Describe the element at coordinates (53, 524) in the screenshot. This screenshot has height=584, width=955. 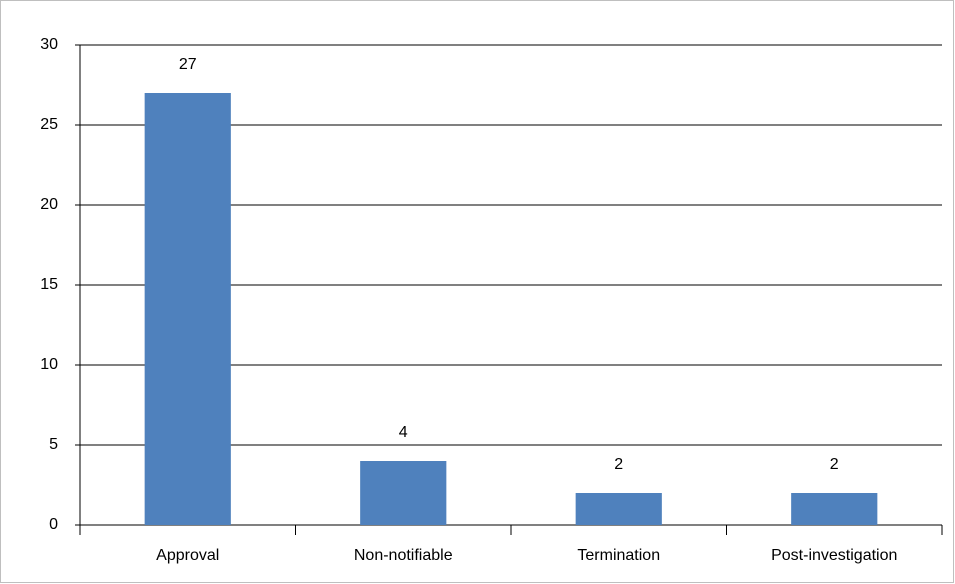
I see `y-tick-label: 0` at that location.